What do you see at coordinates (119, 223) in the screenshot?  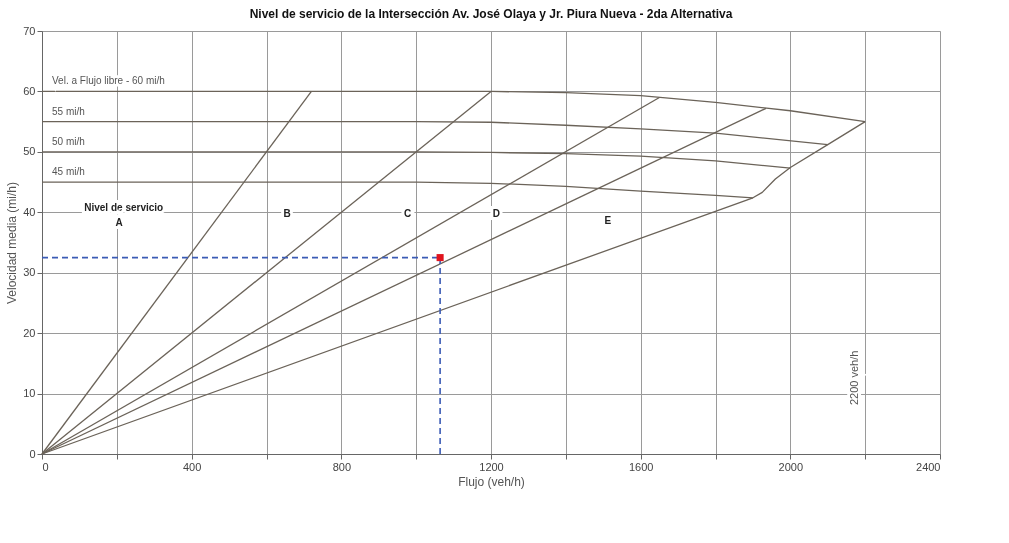 I see `annotation: A` at bounding box center [119, 223].